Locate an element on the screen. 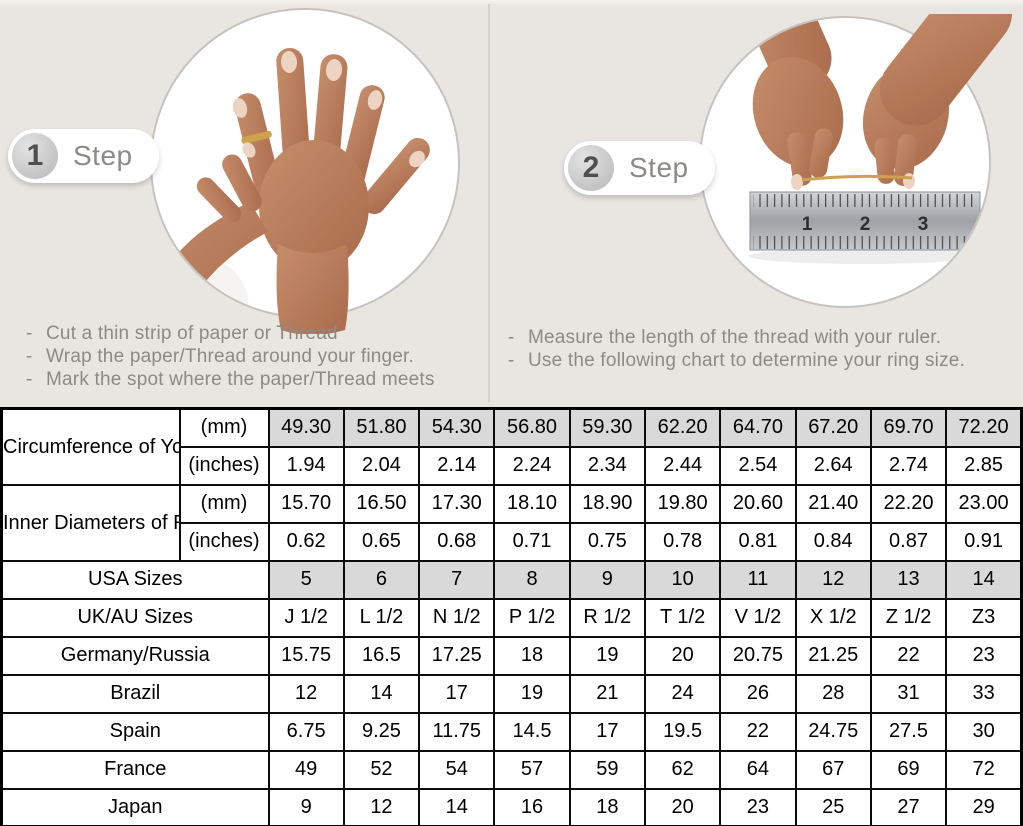  value-cell: 2.54 is located at coordinates (758, 465).